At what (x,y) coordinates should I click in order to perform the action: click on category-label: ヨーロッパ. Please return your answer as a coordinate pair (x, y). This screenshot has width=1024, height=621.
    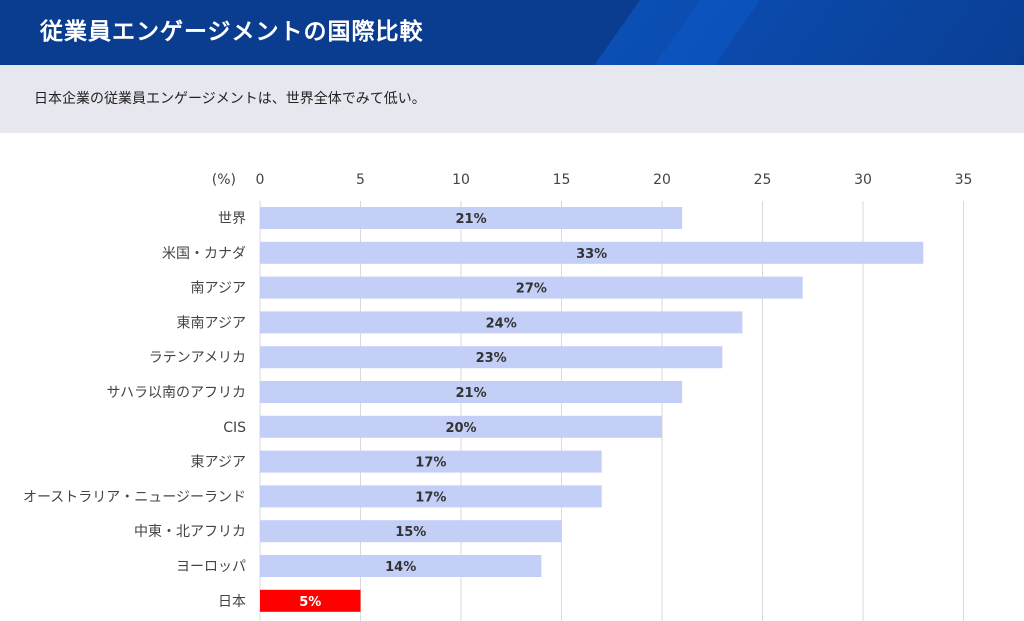
    Looking at the image, I should click on (211, 567).